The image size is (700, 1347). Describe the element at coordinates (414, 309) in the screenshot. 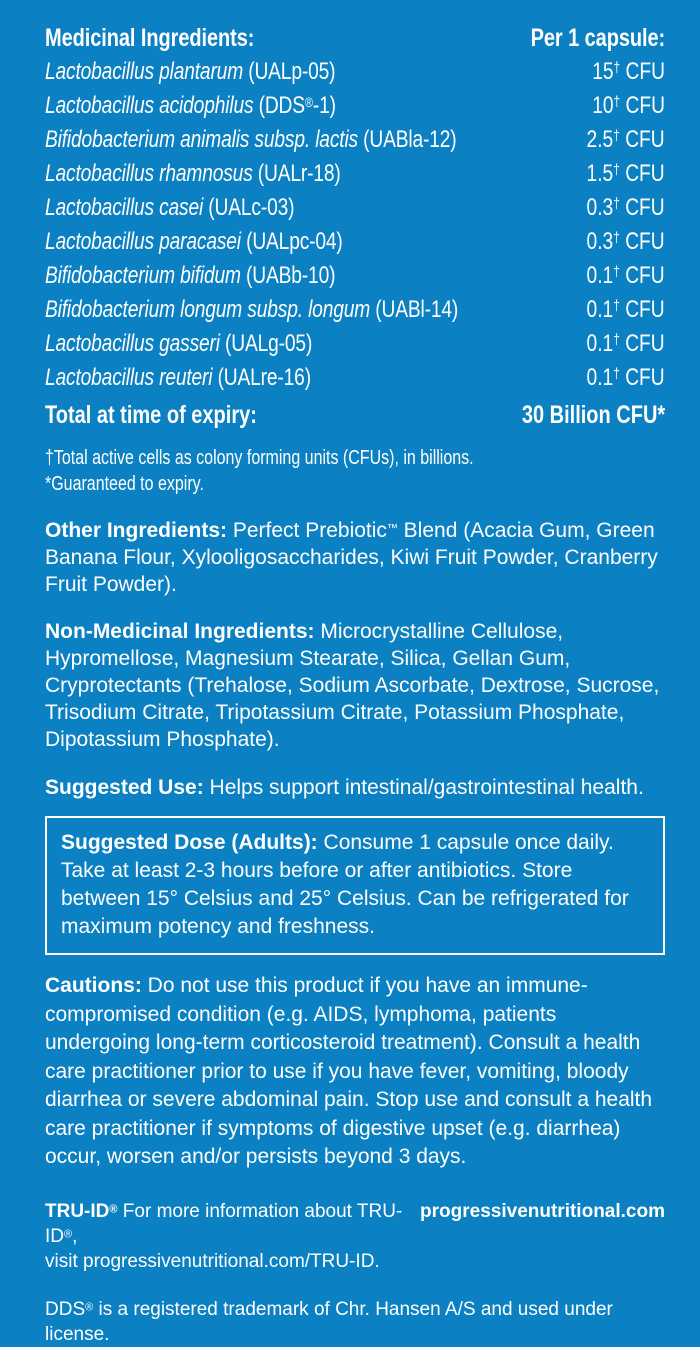

I see `strain-code: (UABl-14)` at that location.